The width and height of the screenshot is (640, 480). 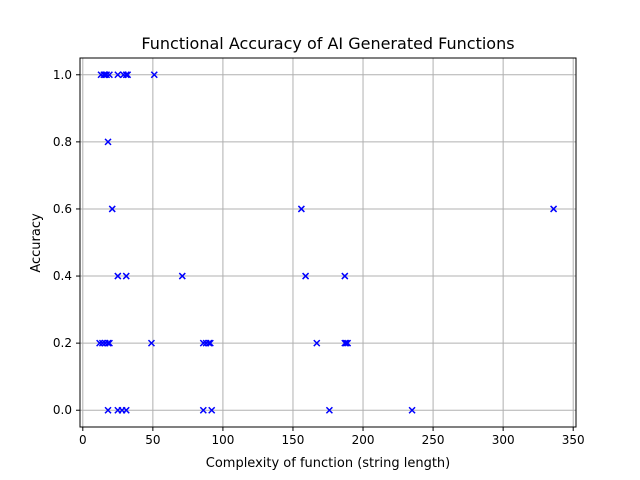 I want to click on x-tick-label: 150, so click(x=293, y=440).